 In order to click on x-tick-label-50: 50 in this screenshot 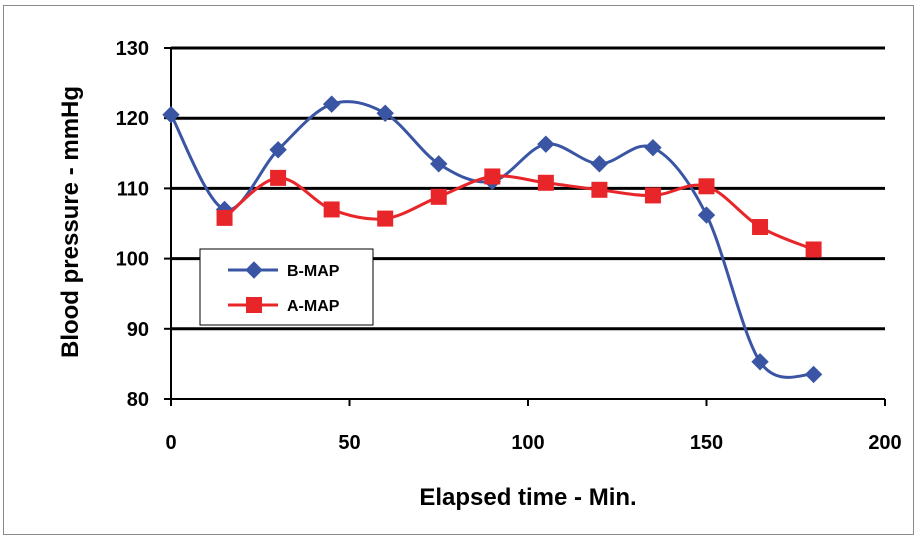, I will do `click(349, 443)`.